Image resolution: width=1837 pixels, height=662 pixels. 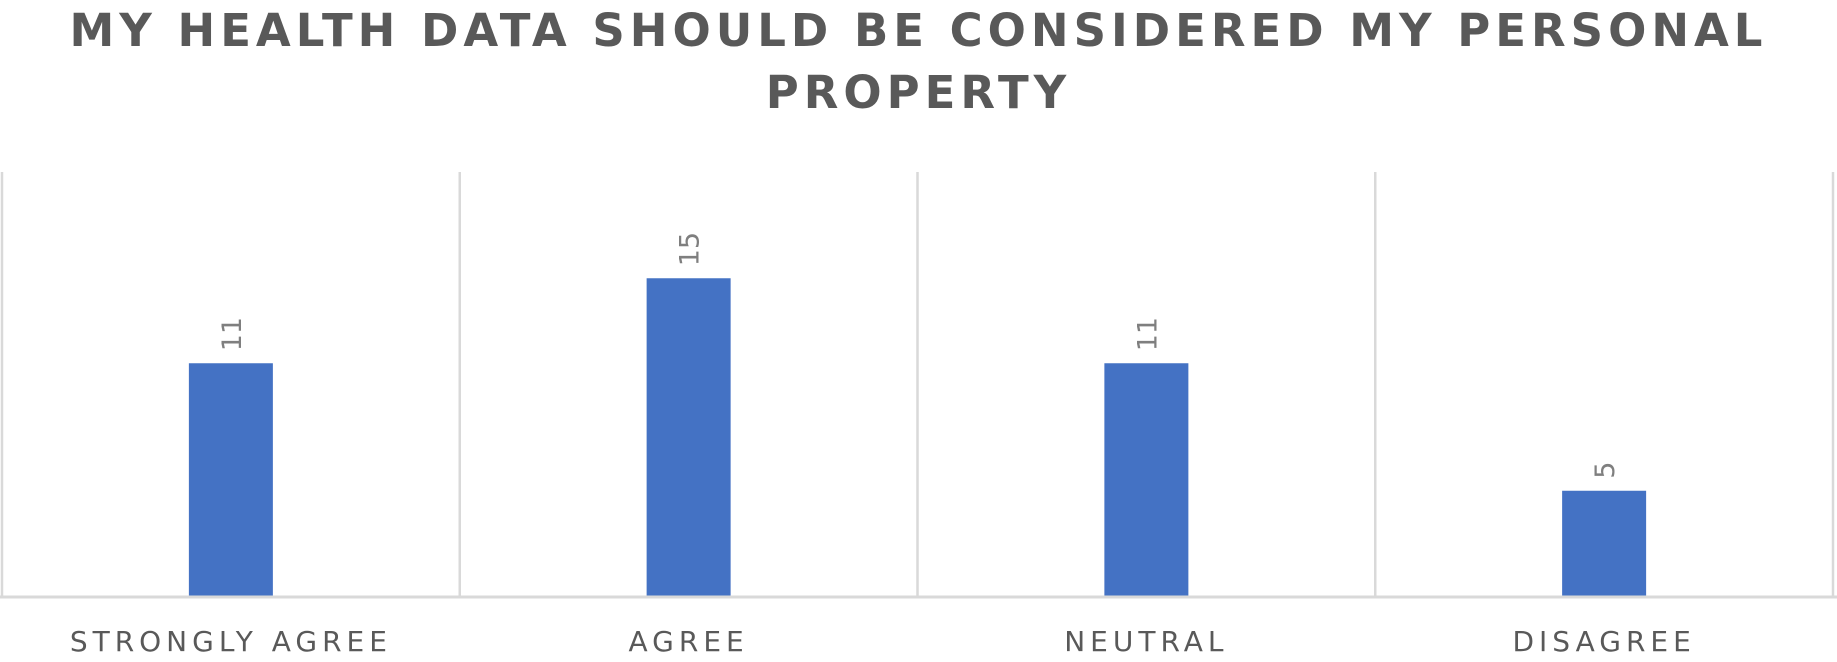 What do you see at coordinates (231, 641) in the screenshot?
I see `category-label: STRONGLY AGREE` at bounding box center [231, 641].